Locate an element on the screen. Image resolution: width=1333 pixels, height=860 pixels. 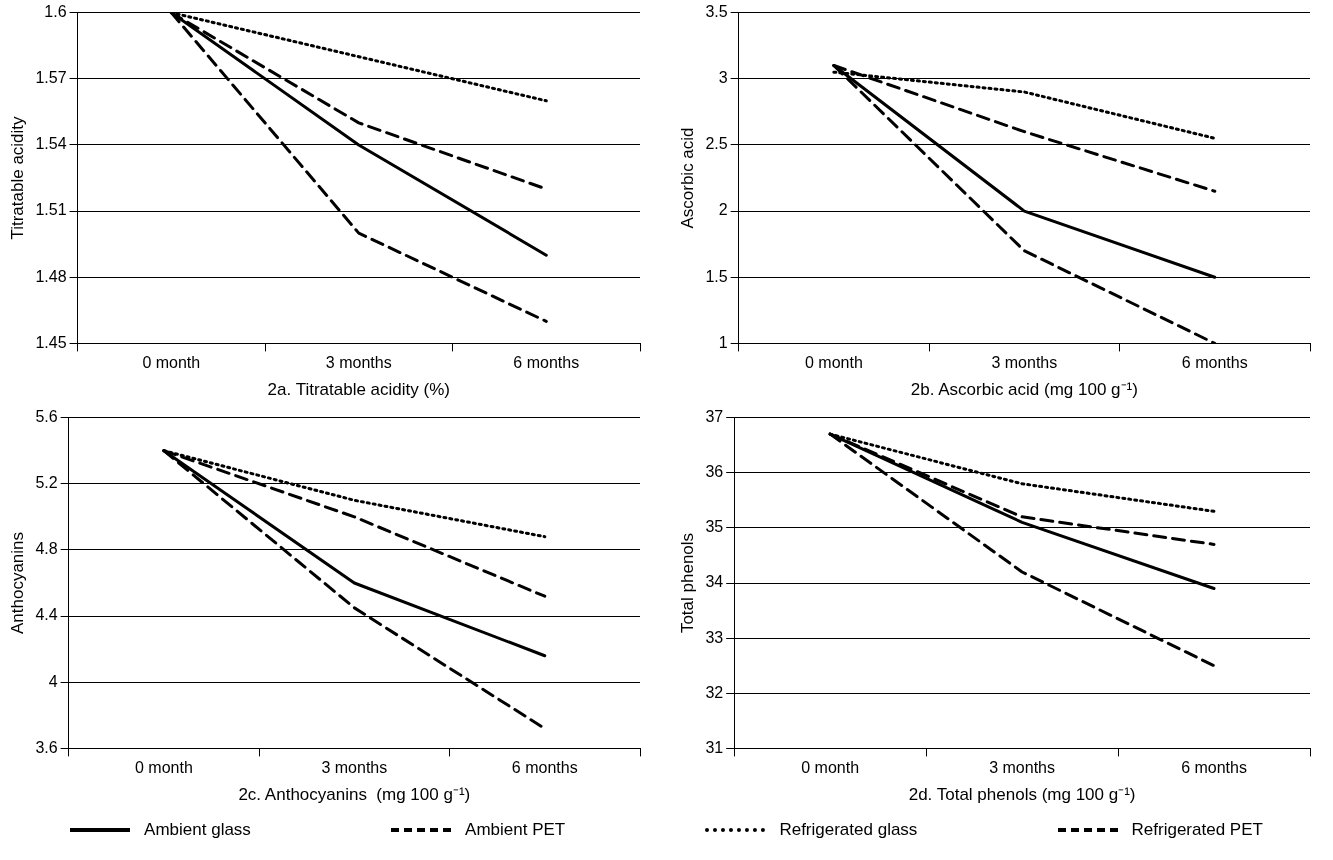
y-tick-label: 1.6 is located at coordinates (55, 12).